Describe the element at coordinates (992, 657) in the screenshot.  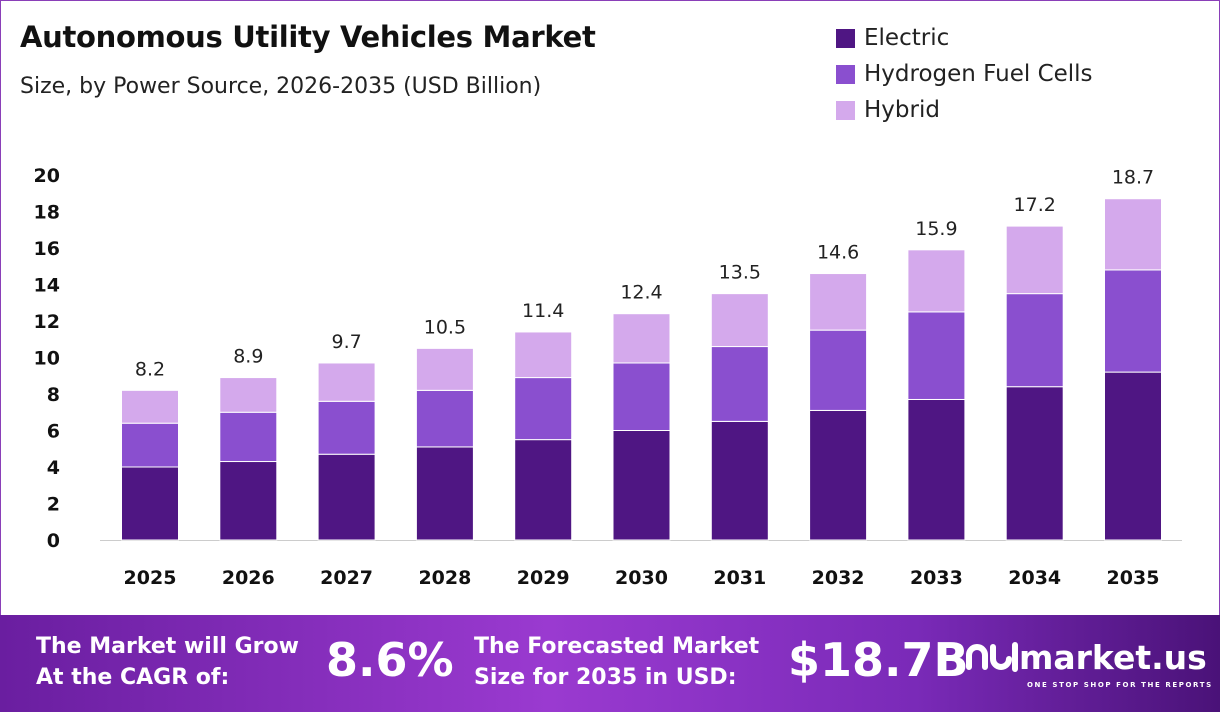
I see `logo-icon` at that location.